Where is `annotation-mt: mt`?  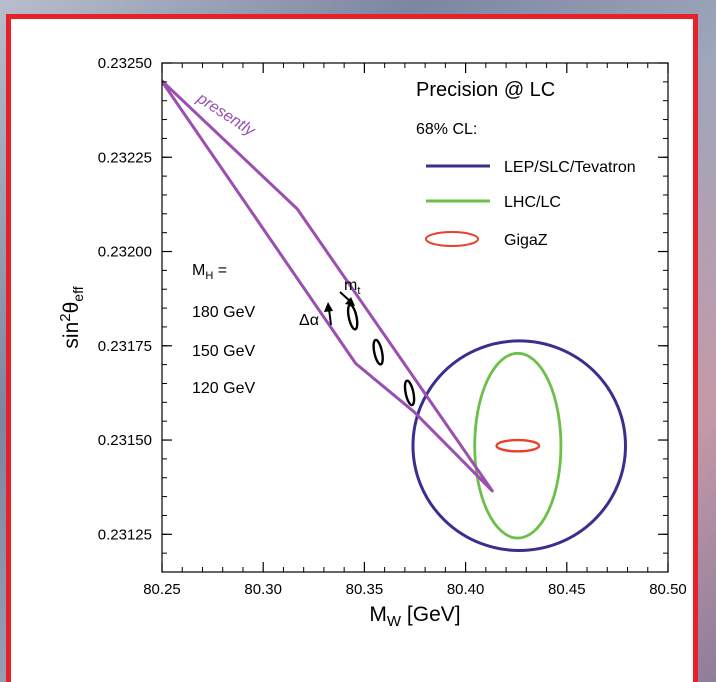
annotation-mt: mt is located at coordinates (352, 287).